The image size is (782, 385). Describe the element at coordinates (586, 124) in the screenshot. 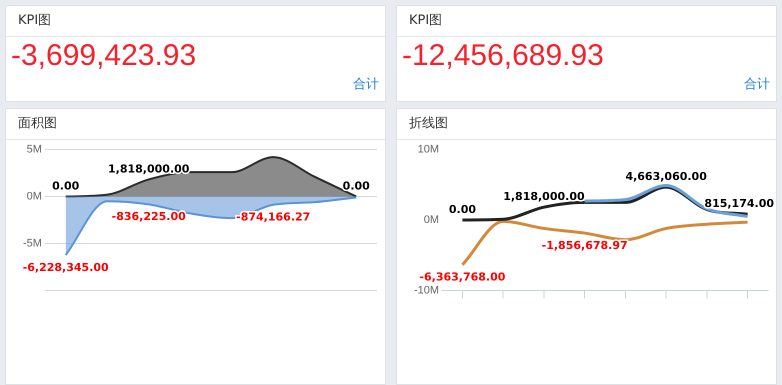

I see `chart-title: 折线图` at that location.